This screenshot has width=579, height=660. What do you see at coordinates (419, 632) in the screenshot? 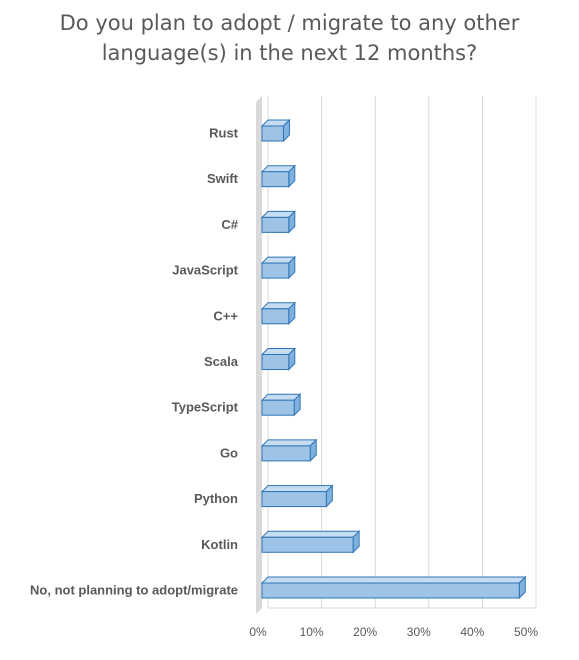
I see `x-tick-label: 30%` at bounding box center [419, 632].